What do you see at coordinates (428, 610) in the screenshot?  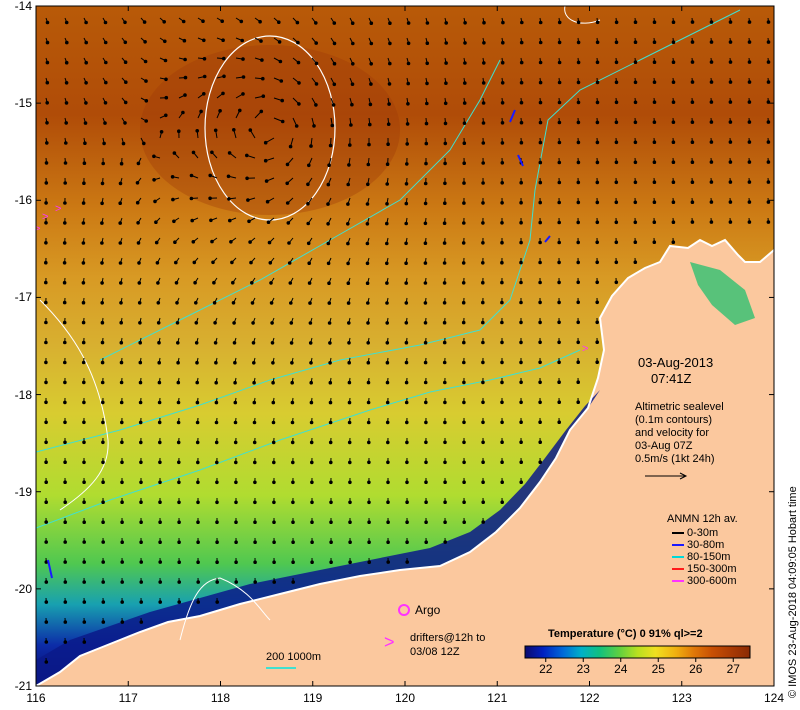 I see `argo-label: Argo` at bounding box center [428, 610].